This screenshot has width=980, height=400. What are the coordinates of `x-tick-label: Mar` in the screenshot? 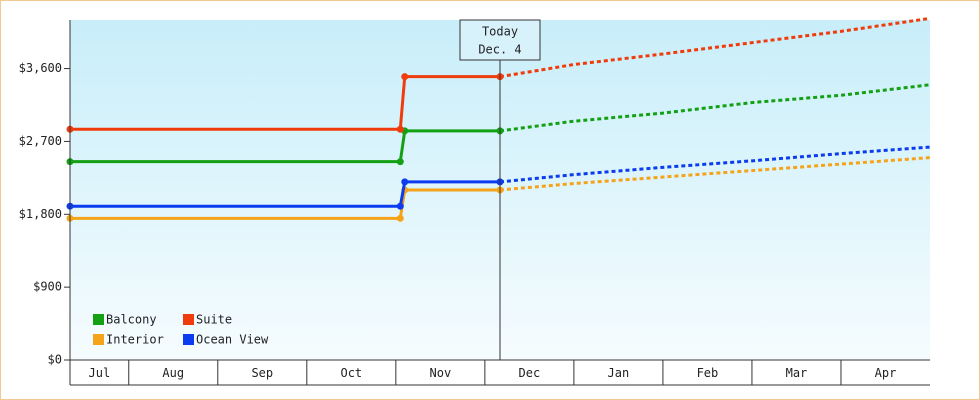 It's located at (797, 373).